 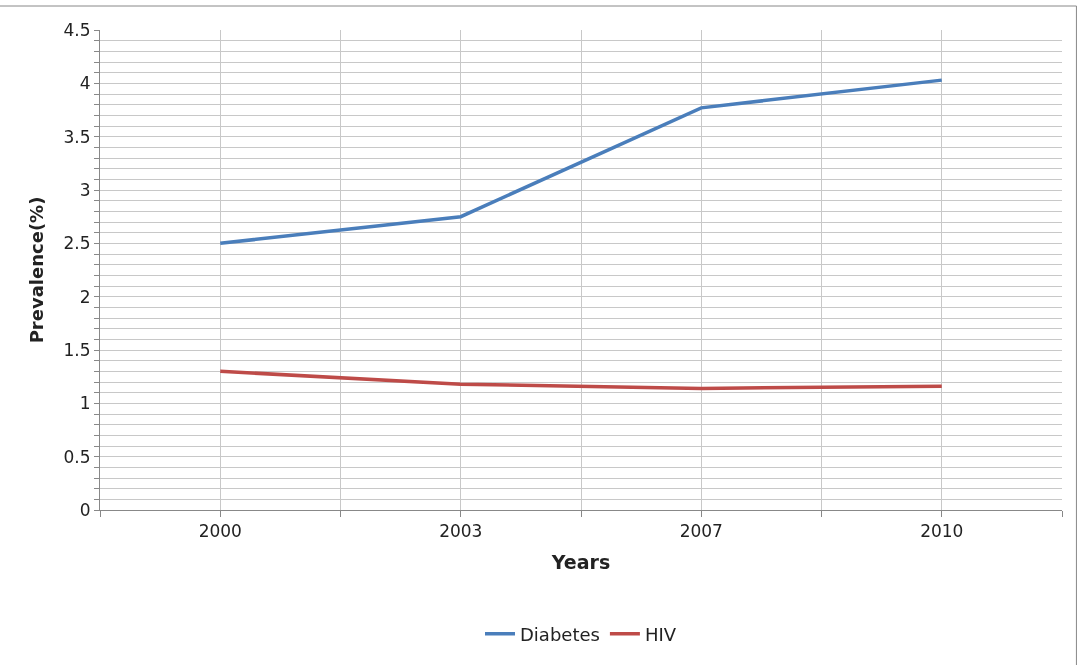 I want to click on legend-label: Diabetes, so click(x=560, y=634).